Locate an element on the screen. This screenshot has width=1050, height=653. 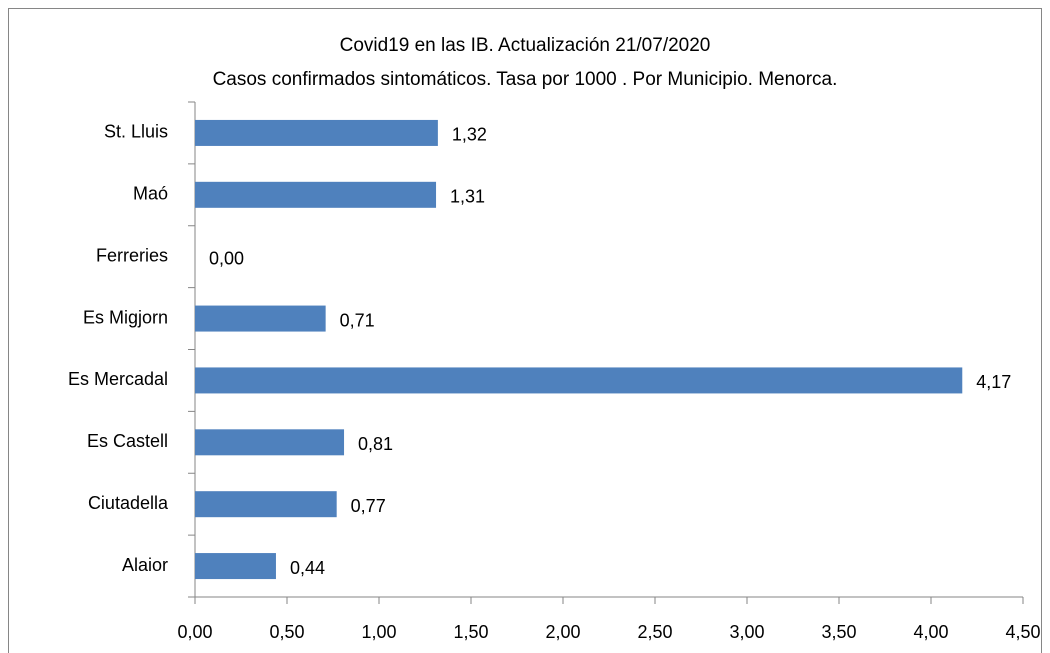
x-tick-label: 3,00 is located at coordinates (746, 632).